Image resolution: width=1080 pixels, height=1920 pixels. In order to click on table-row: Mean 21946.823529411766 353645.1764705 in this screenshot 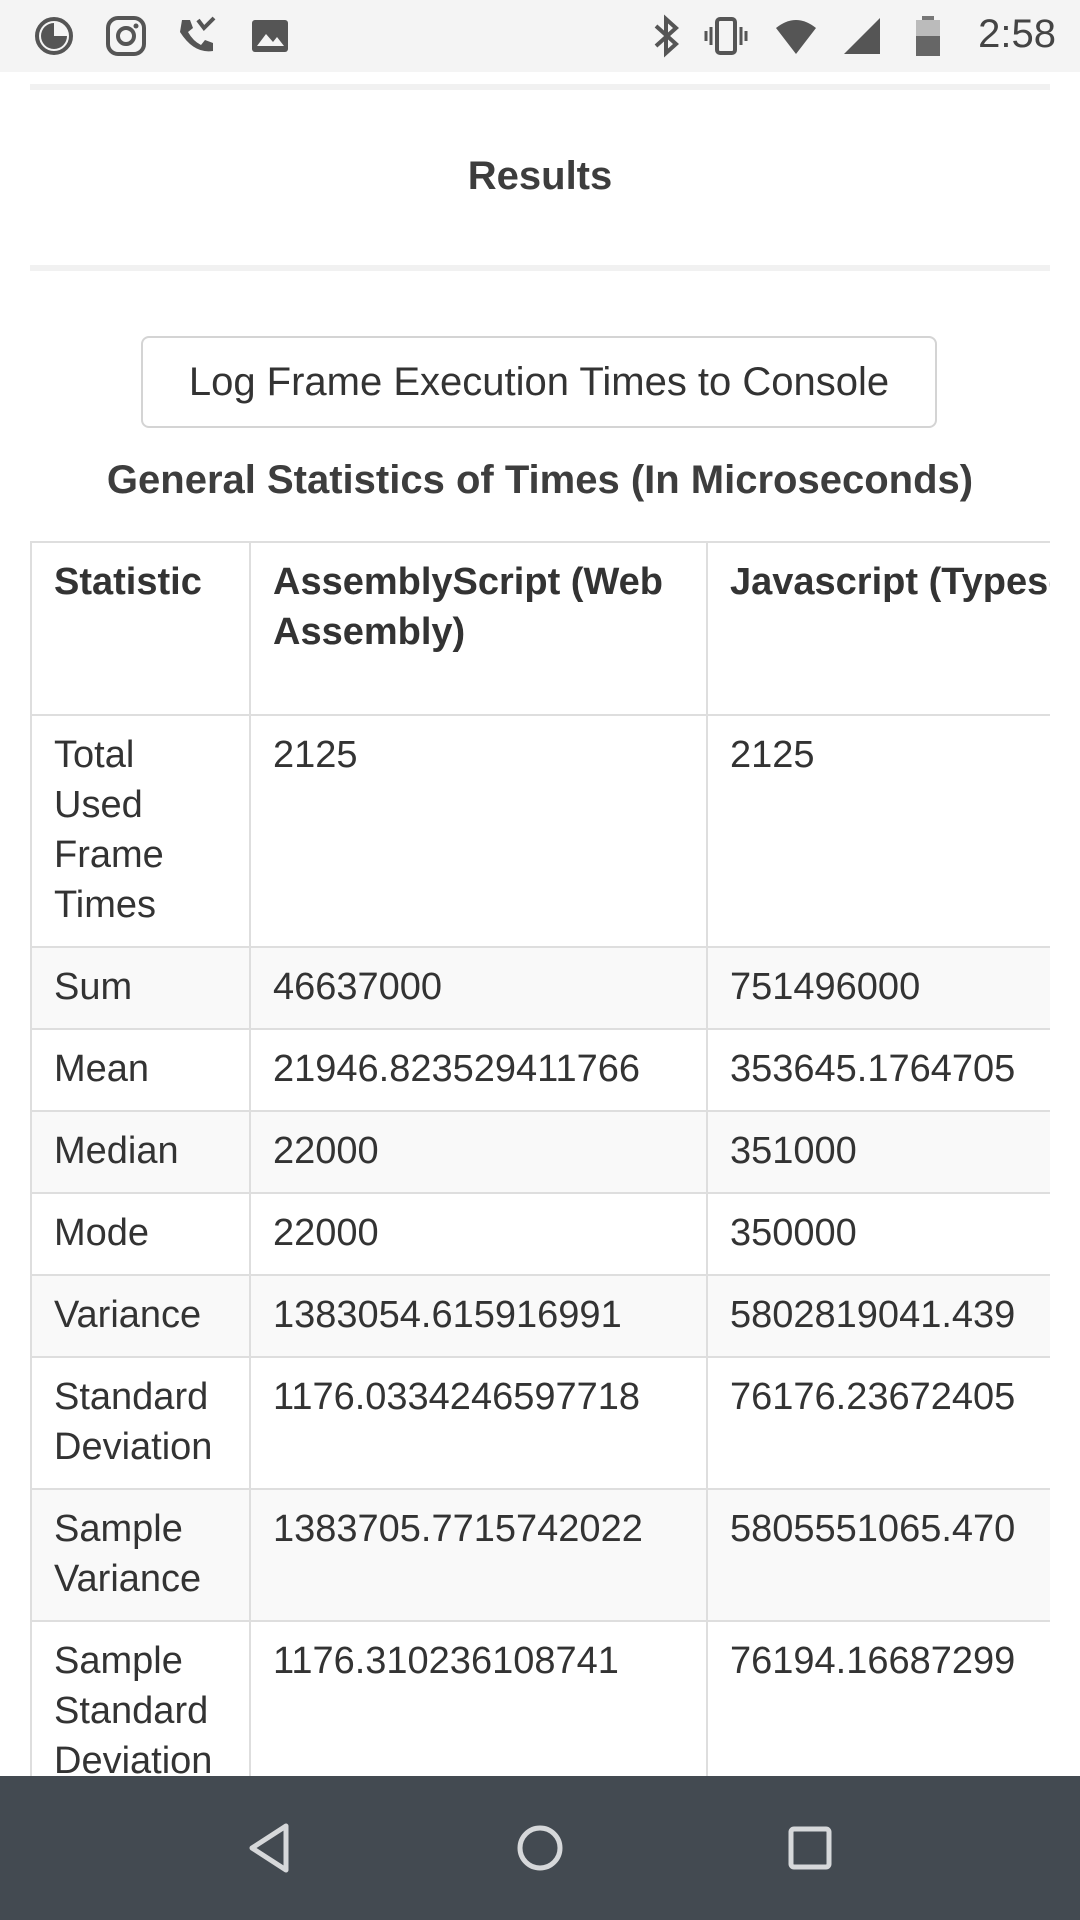, I will do `click(540, 1070)`.